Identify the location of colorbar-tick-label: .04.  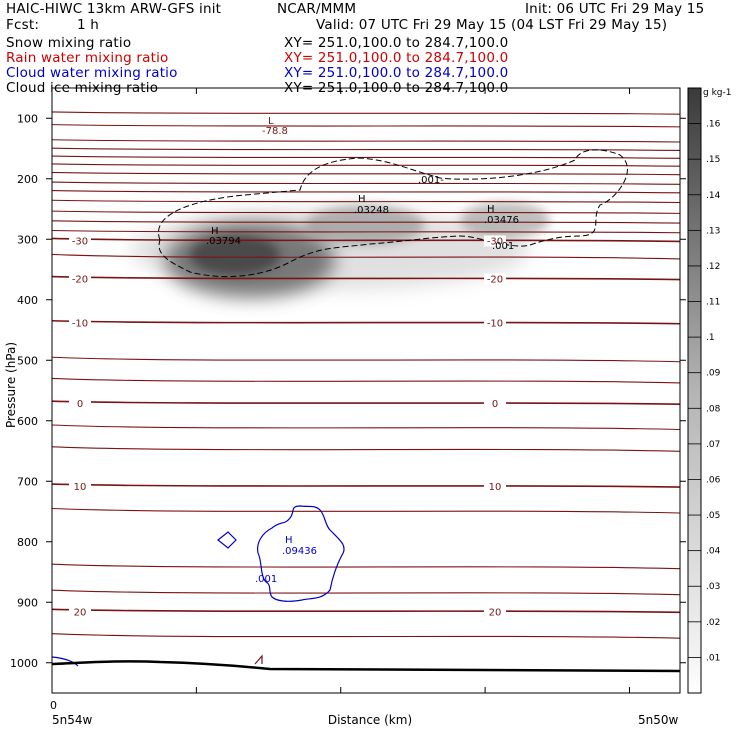
(713, 552).